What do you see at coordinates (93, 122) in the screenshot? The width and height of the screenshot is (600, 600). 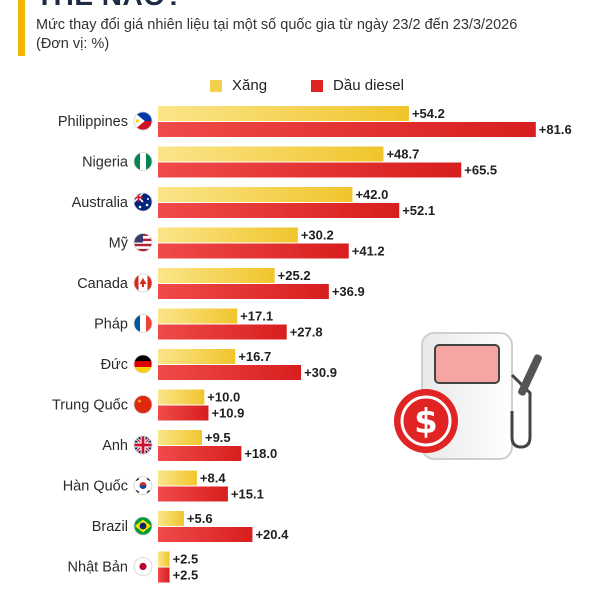 I see `category-label: Philippines` at bounding box center [93, 122].